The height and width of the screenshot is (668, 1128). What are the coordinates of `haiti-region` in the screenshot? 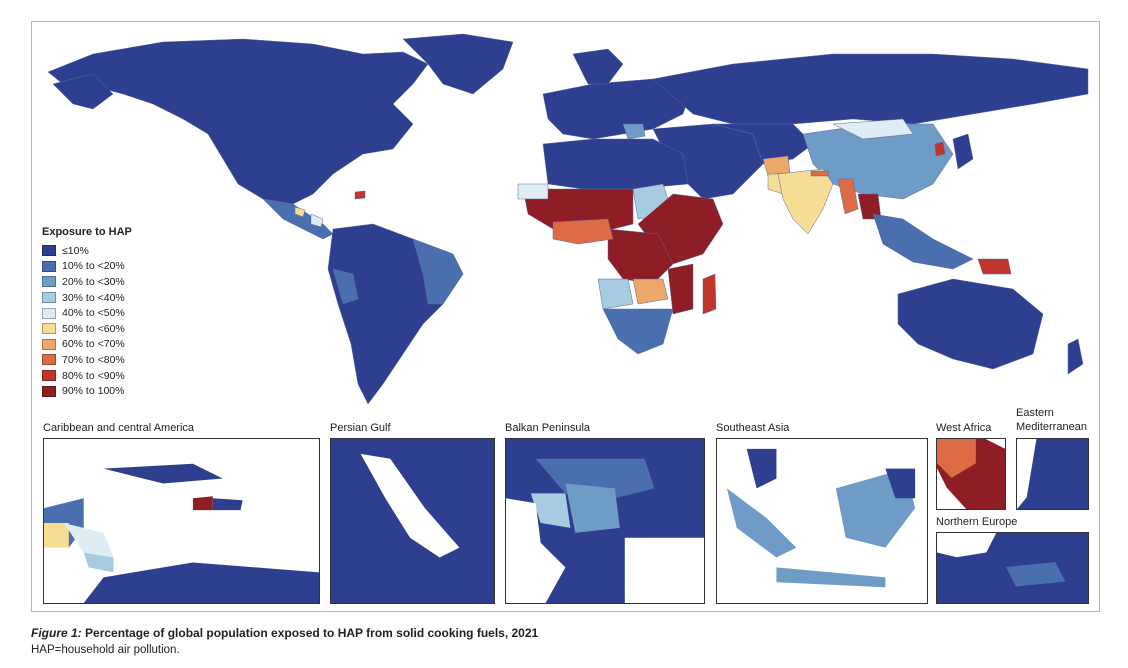 It's located at (360, 195).